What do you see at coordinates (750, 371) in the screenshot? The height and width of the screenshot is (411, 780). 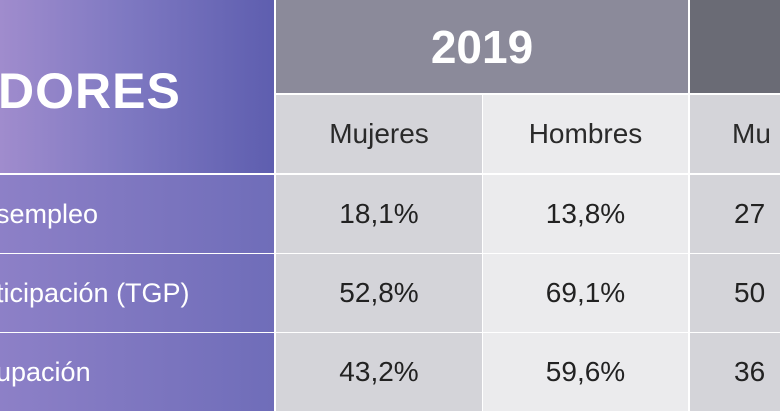 I see `cell-value: 36` at bounding box center [750, 371].